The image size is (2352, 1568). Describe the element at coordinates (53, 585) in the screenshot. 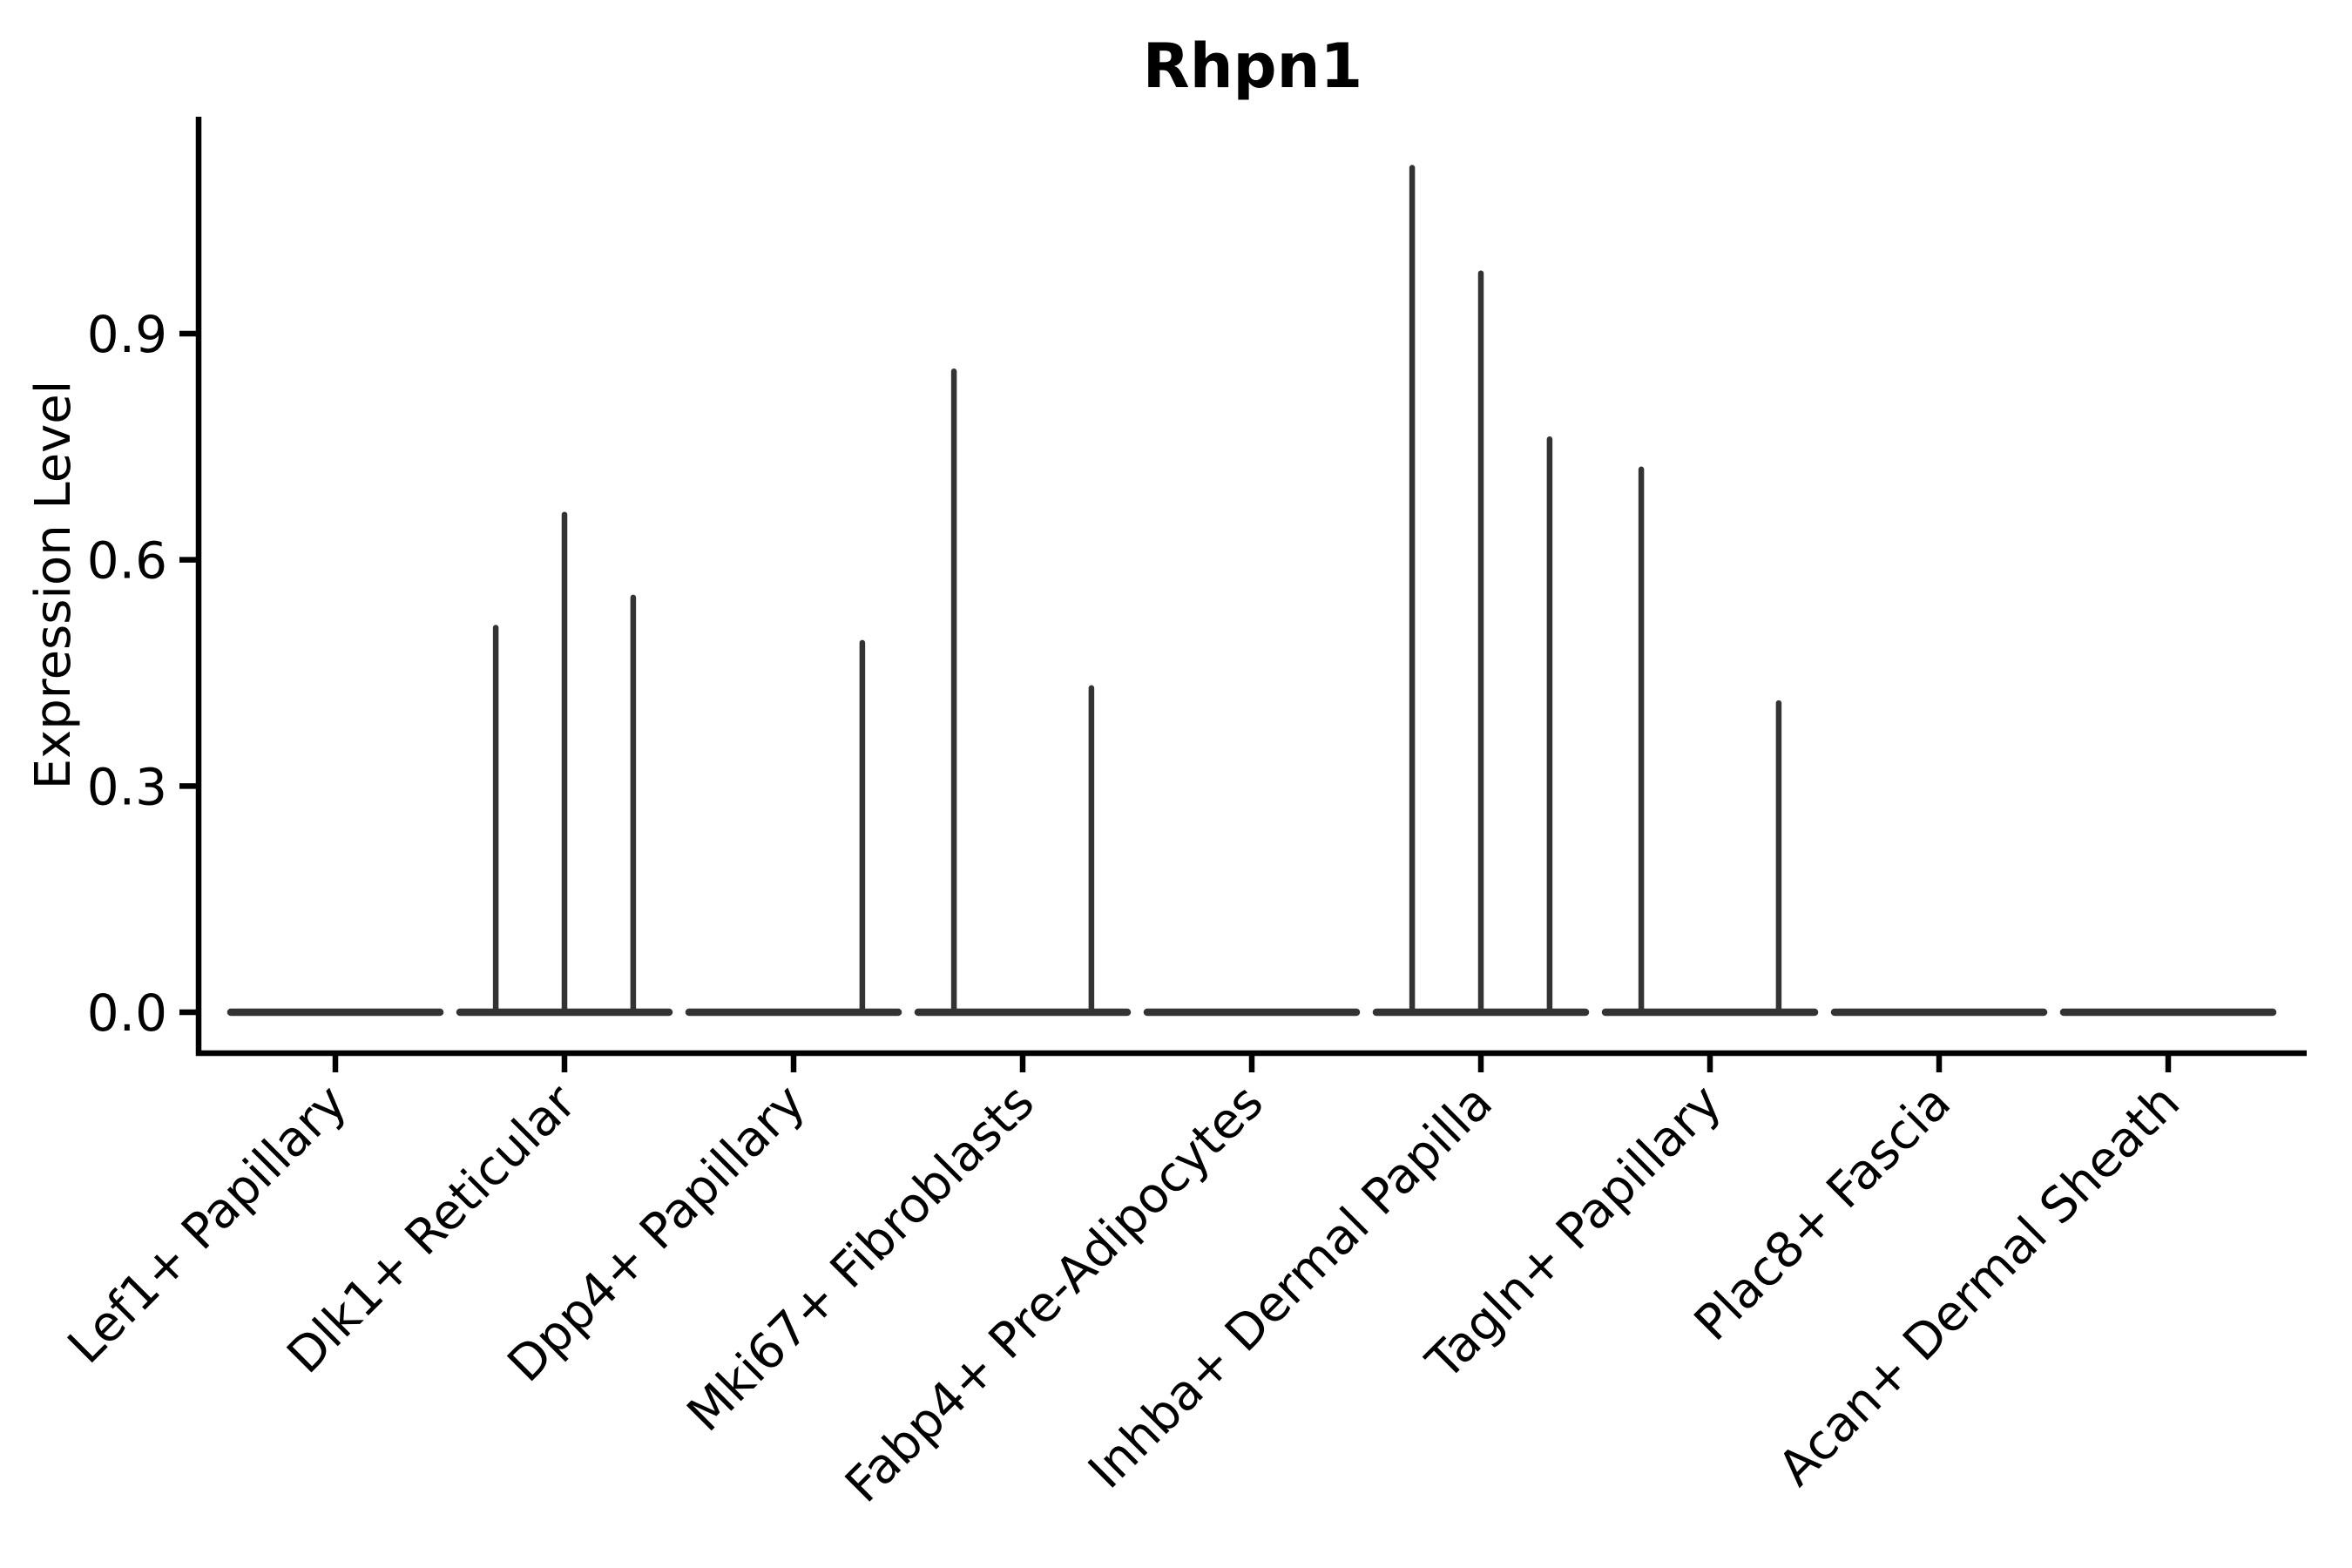

I see `y-axis-label: Expression Level` at that location.